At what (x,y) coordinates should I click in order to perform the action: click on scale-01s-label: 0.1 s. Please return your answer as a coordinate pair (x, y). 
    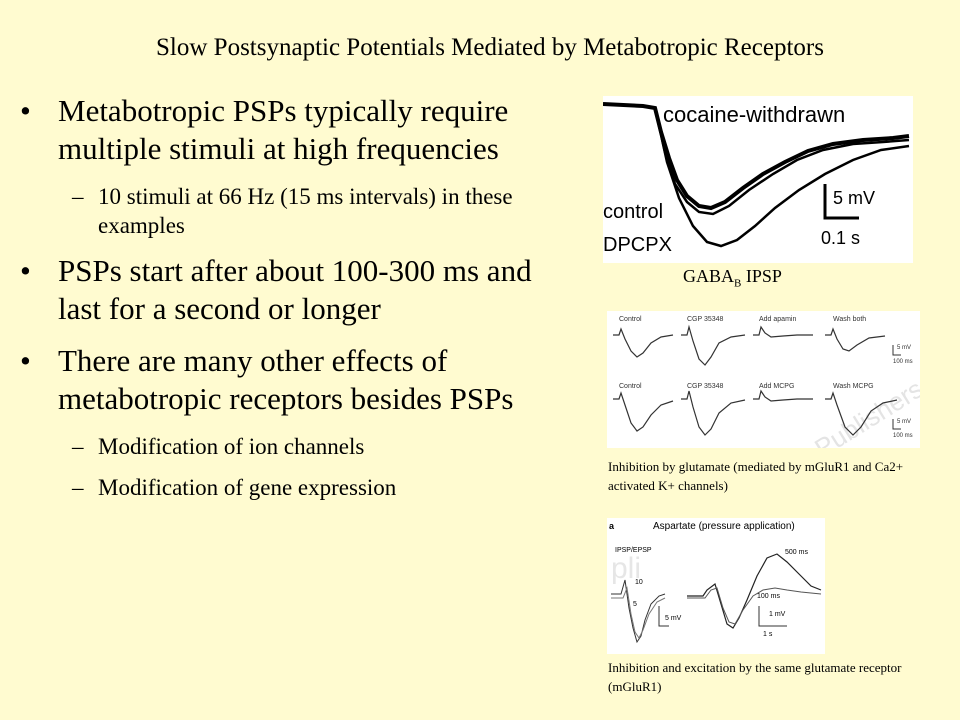
    Looking at the image, I should click on (840, 238).